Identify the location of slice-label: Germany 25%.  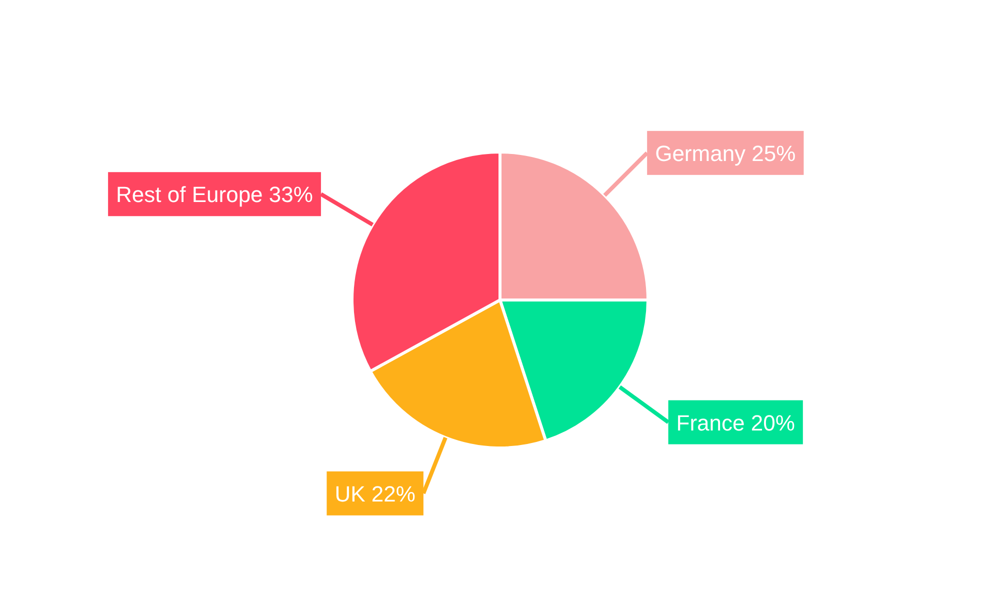
(725, 153).